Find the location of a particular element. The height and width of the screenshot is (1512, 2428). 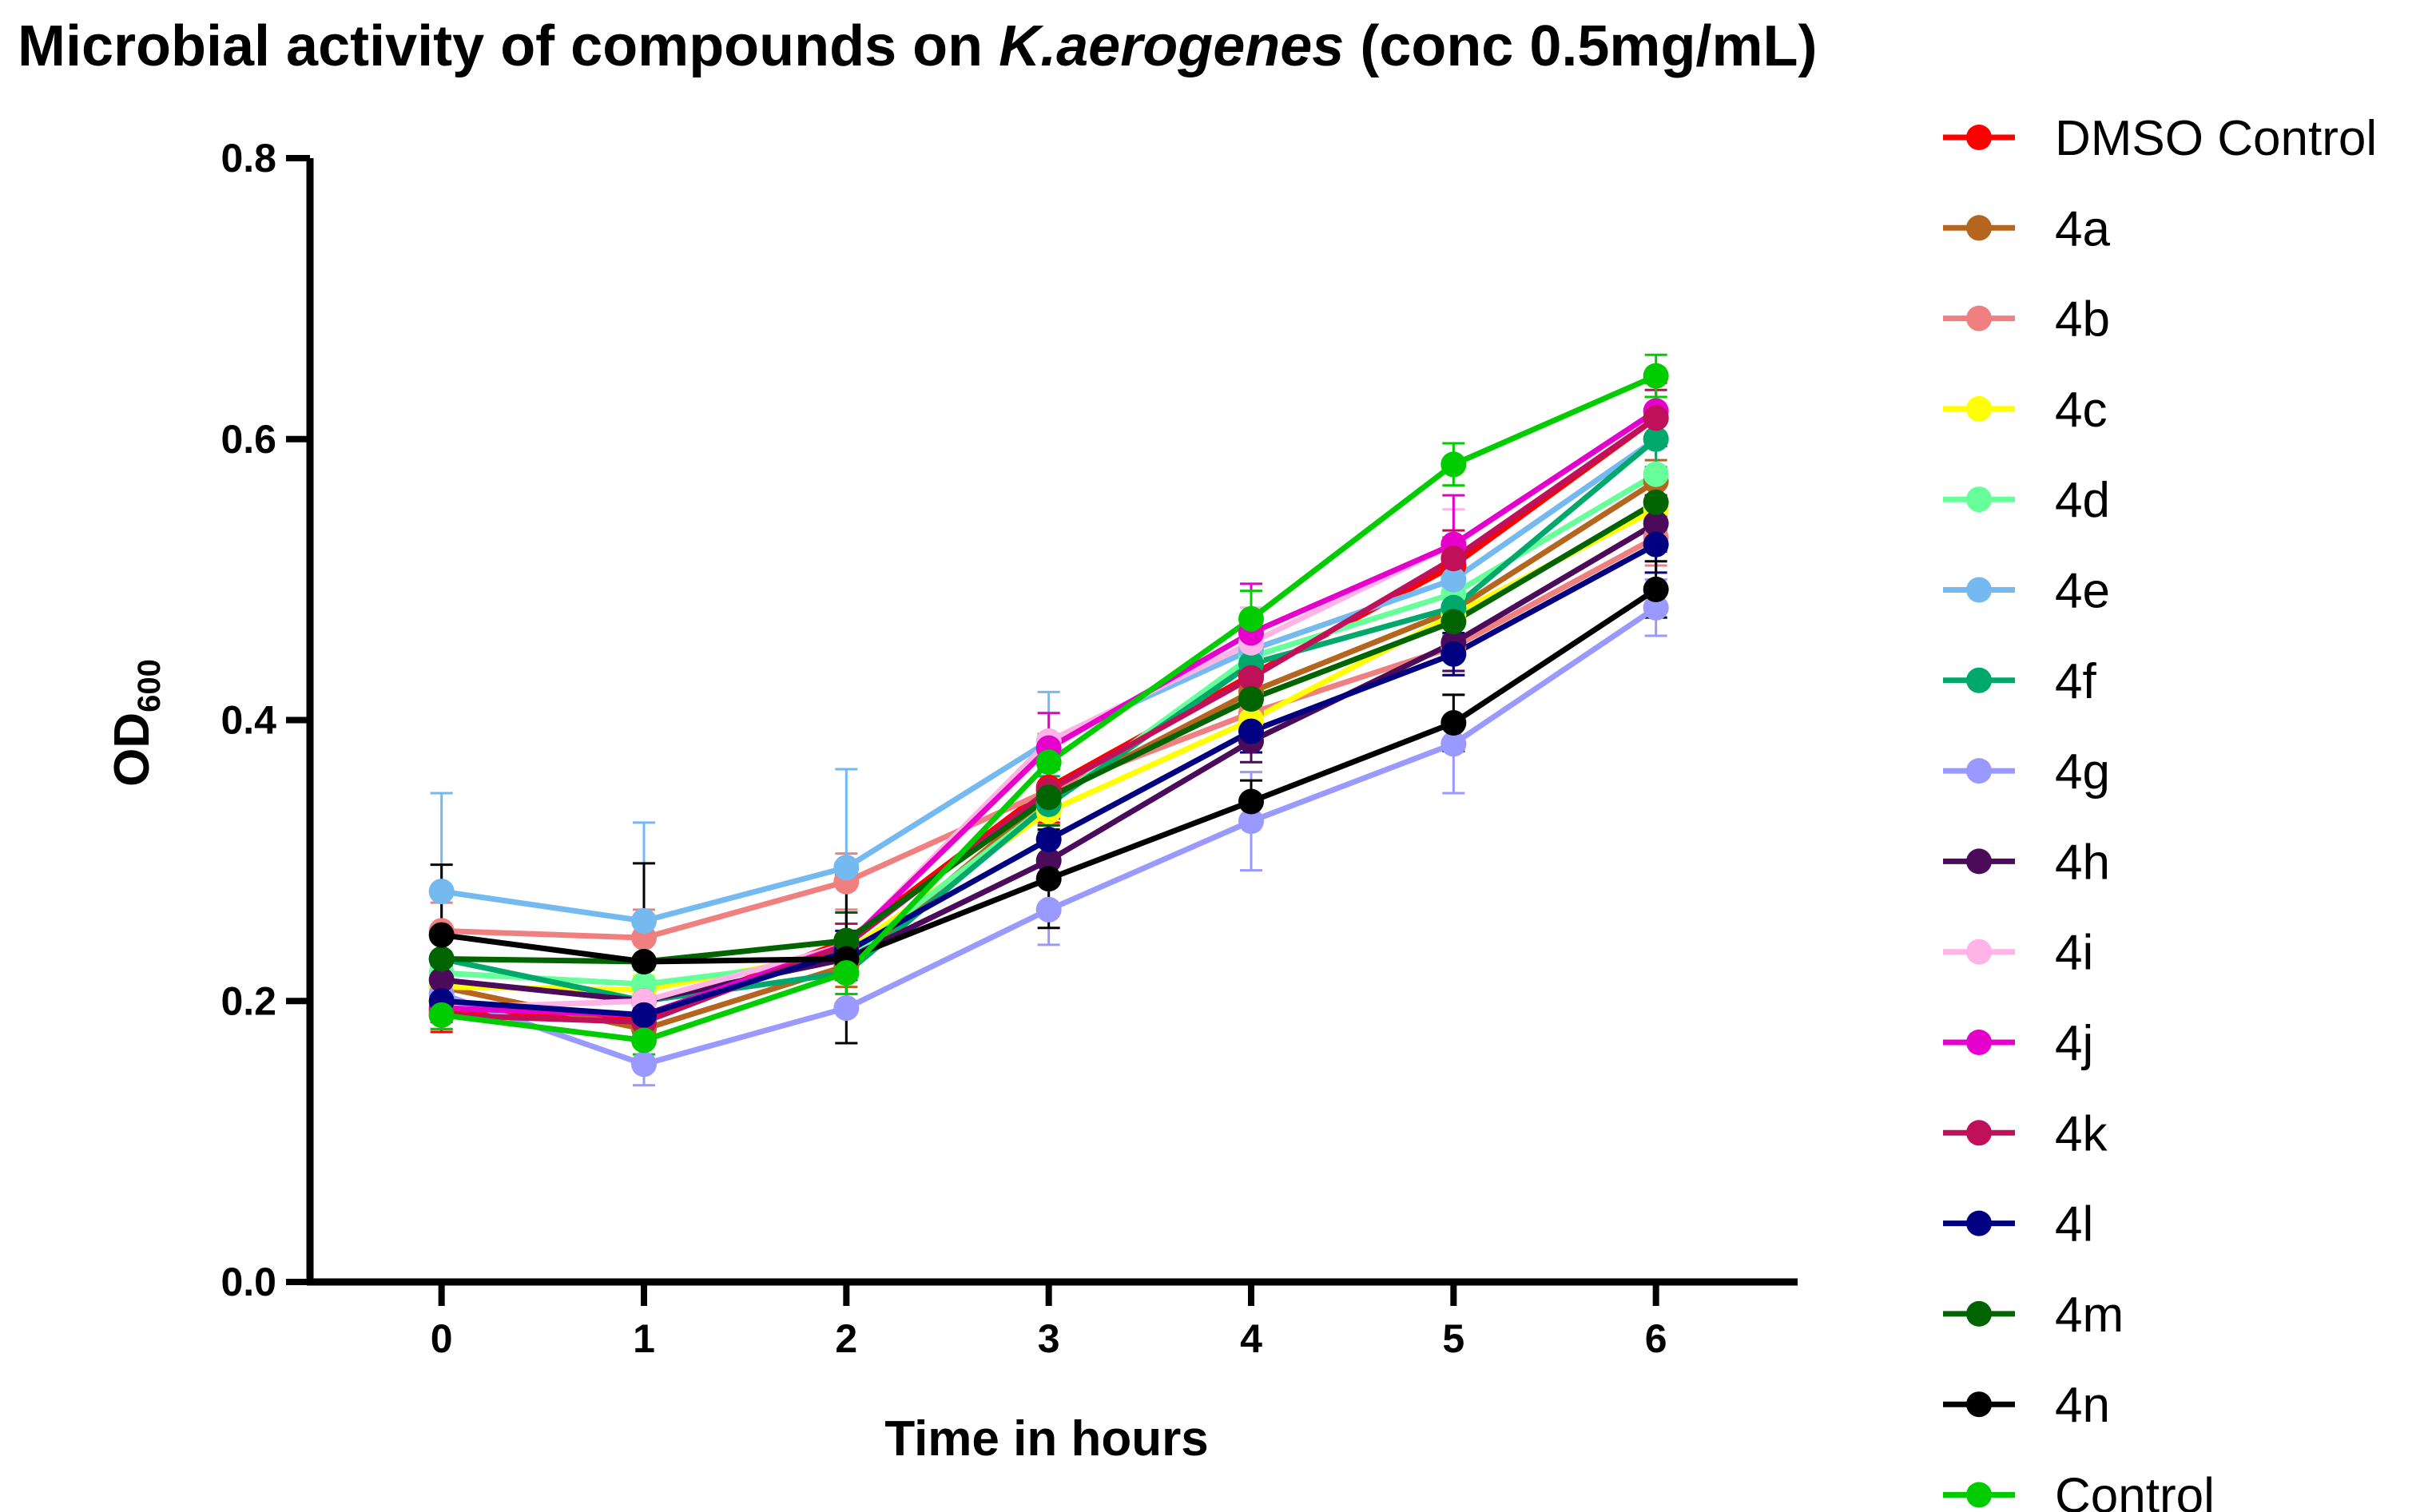

legend-item-4m: 4m is located at coordinates (2033, 1315).